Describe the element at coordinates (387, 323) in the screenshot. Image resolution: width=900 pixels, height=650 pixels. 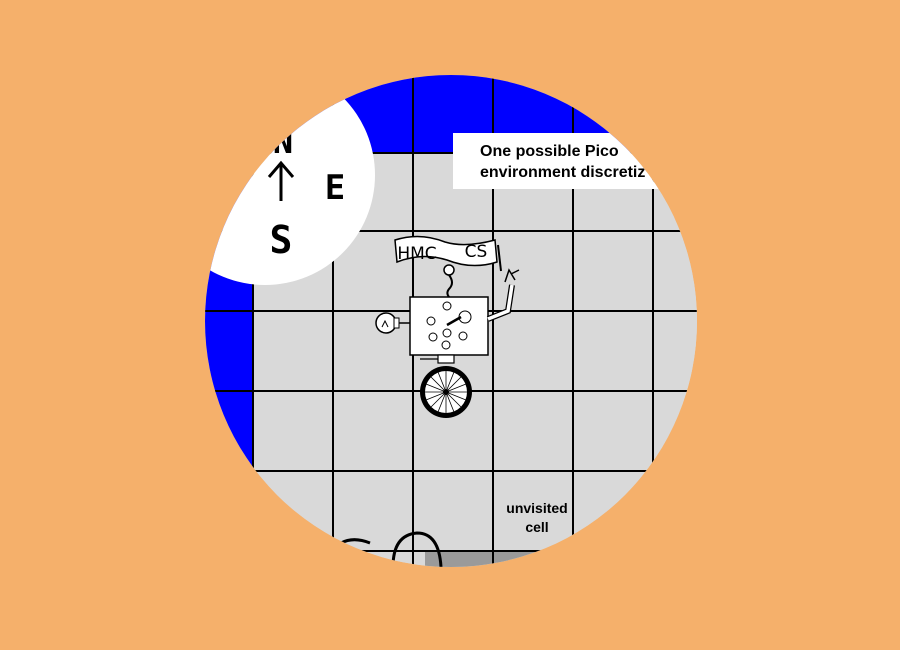
I see `light-bulb-icon` at that location.